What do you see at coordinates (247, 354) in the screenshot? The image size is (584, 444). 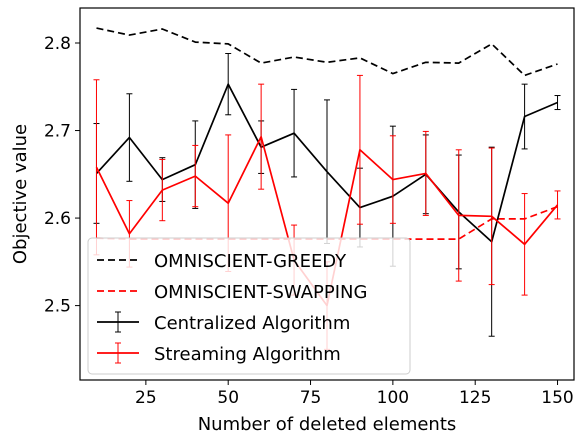 I see `legend-label: Streaming Algorithm` at bounding box center [247, 354].